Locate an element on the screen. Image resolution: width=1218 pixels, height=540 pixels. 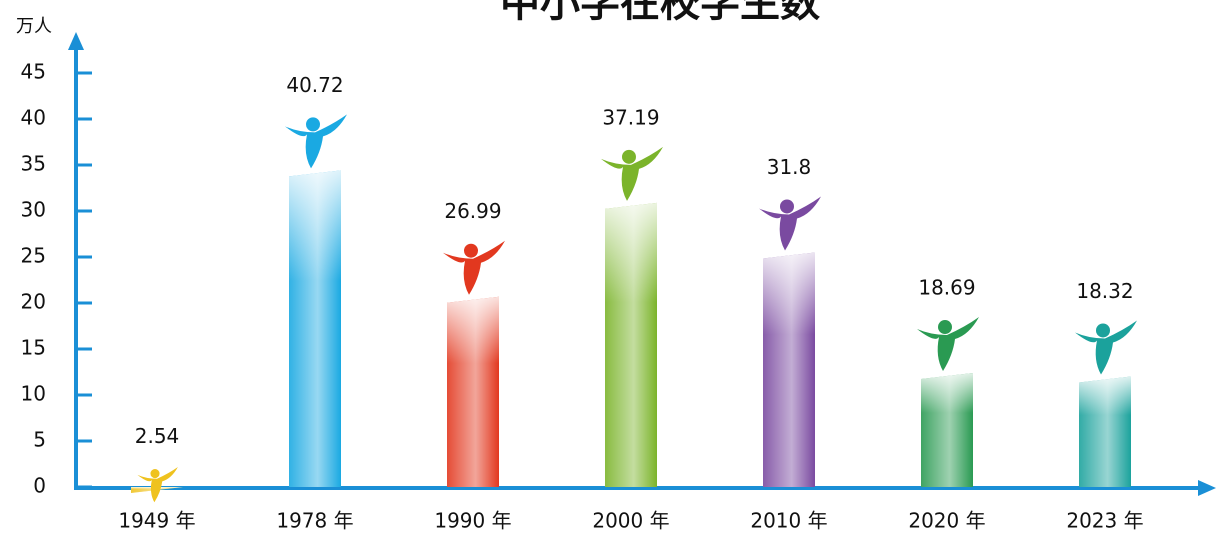
y-tick-label: 45 is located at coordinates (33, 72).